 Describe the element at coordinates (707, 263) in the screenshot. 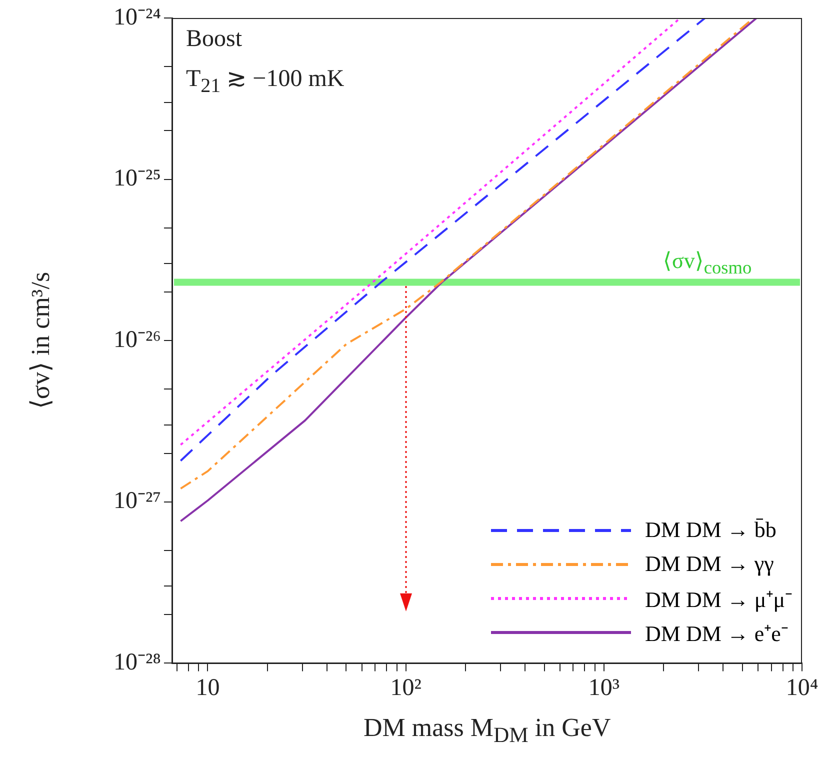

I see `ref-line-label: ⟨σv⟩$_{cosmo}$` at that location.